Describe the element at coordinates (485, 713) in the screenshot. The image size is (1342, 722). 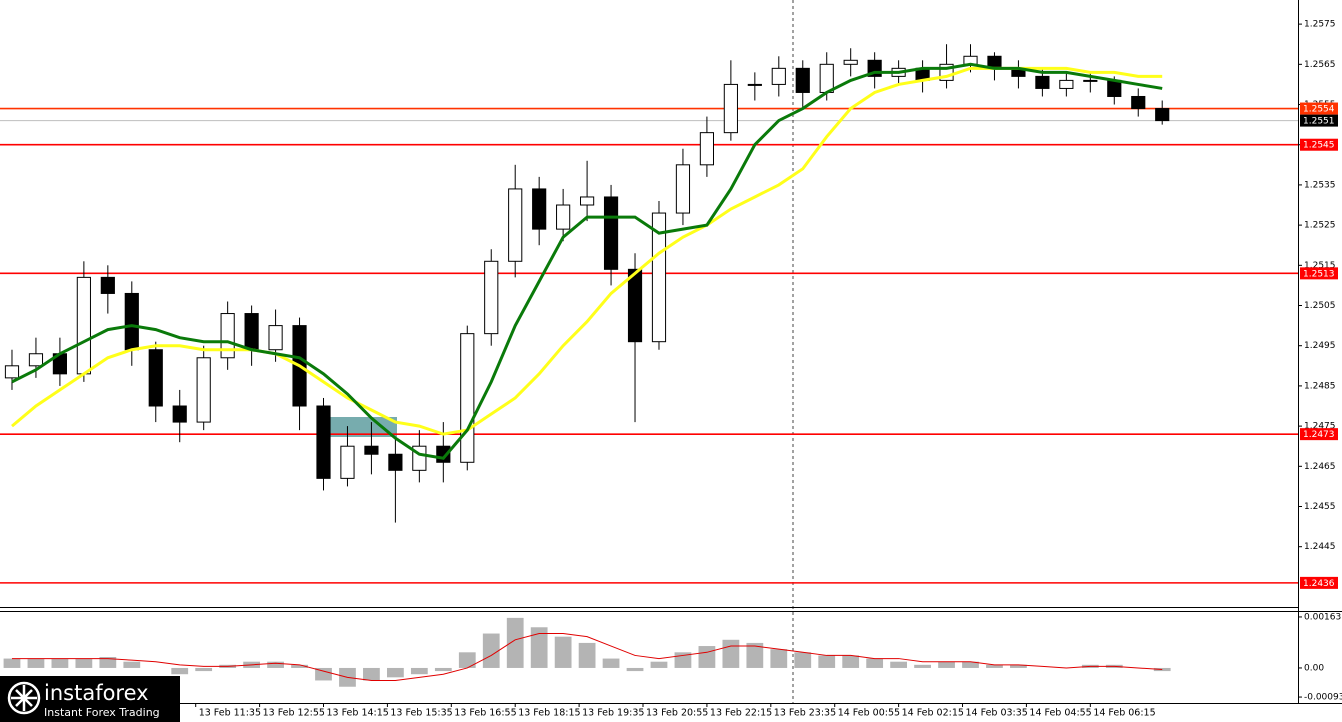
I see `x-tick-label: 13 Feb 16:55` at that location.